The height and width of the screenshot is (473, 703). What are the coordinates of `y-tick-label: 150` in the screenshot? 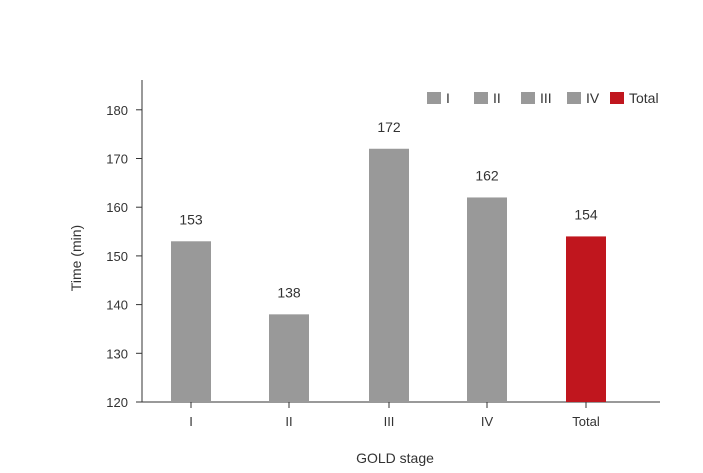 It's located at (117, 256).